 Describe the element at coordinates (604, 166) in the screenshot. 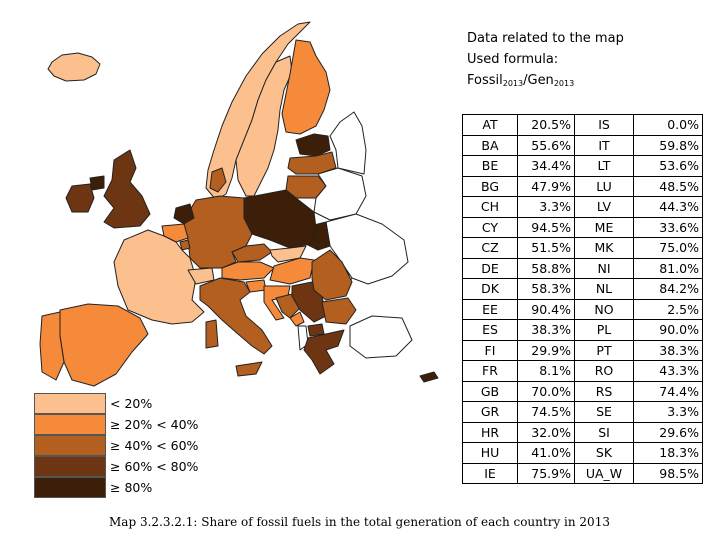

I see `country-code-cell: LT` at that location.